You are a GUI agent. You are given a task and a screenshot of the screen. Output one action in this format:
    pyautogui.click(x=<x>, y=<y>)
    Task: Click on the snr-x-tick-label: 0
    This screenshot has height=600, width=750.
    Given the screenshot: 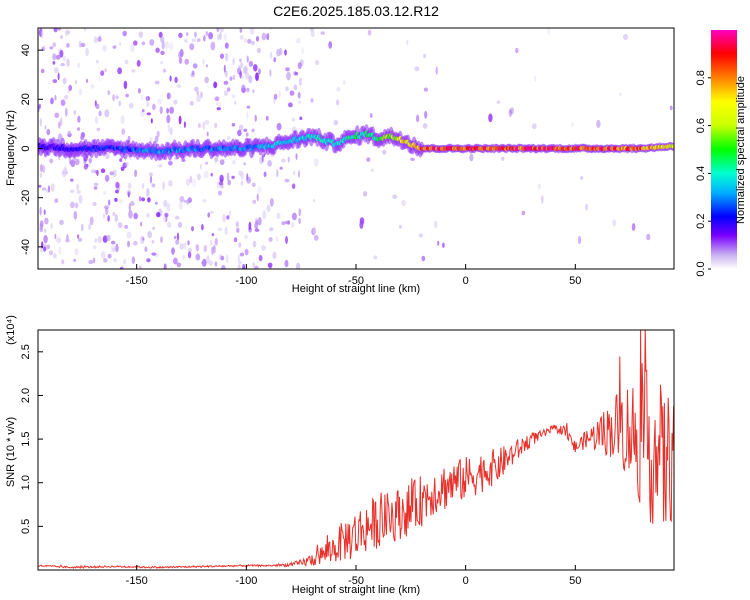 What is the action you would take?
    pyautogui.click(x=466, y=581)
    